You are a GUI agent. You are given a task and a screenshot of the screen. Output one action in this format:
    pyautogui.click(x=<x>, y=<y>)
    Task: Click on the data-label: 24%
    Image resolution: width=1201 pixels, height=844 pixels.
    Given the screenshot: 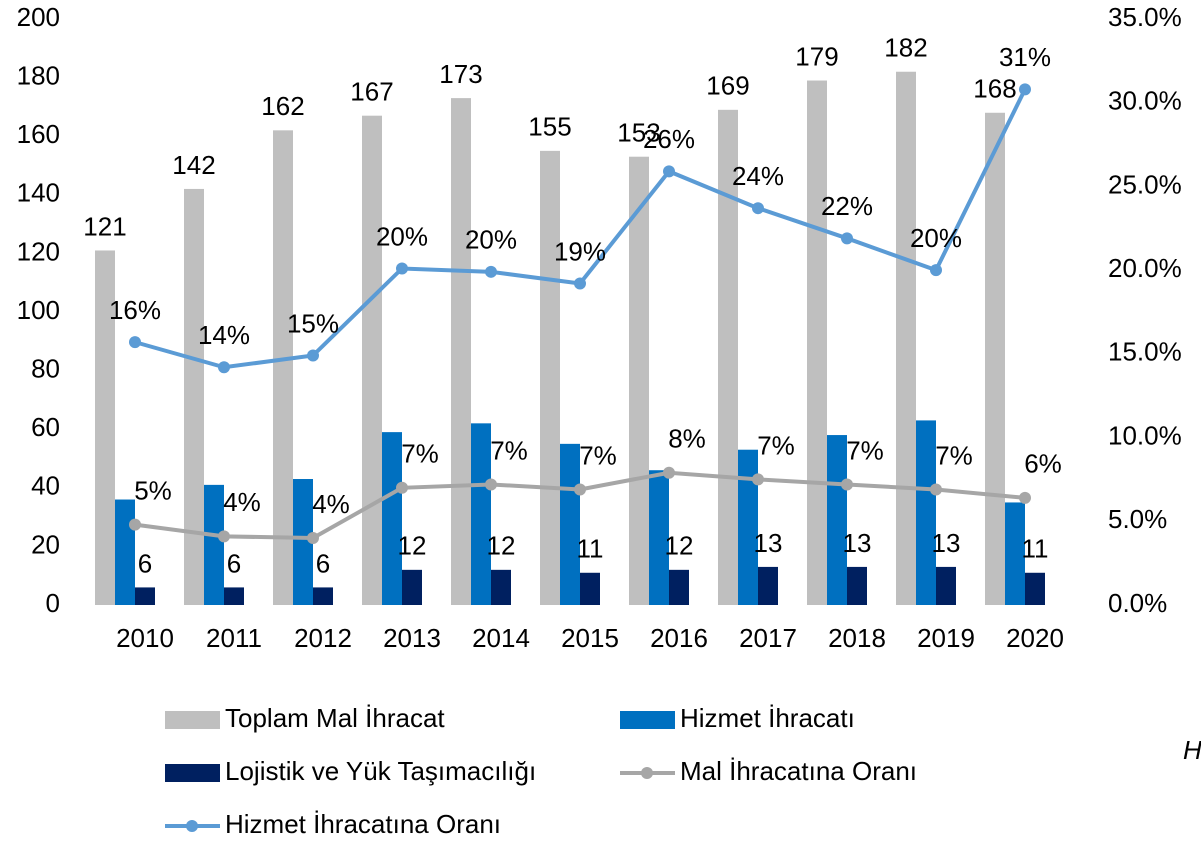 What is the action you would take?
    pyautogui.click(x=758, y=176)
    